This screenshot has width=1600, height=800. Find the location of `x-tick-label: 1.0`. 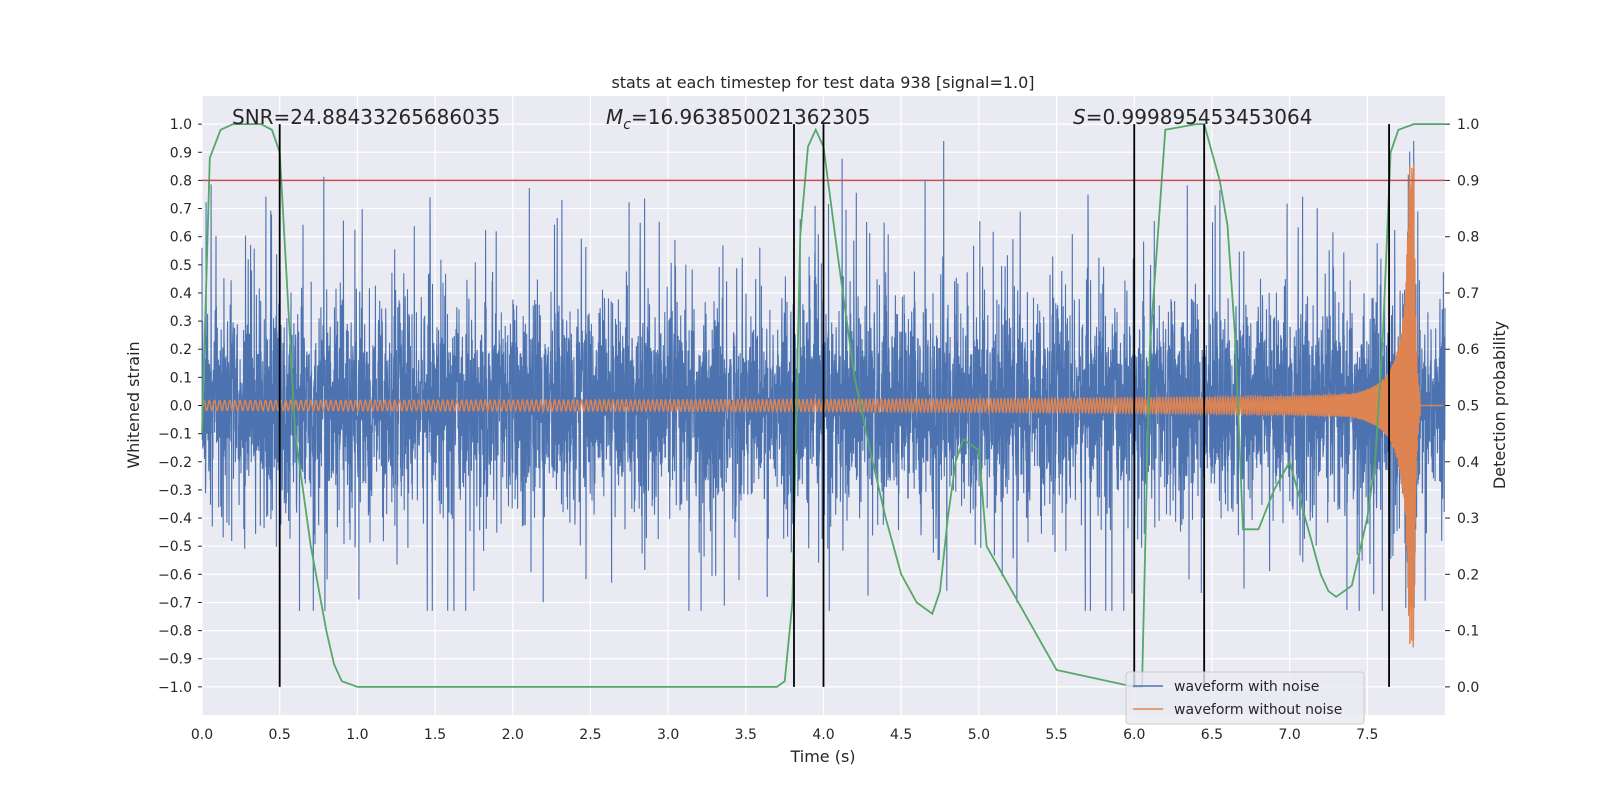

x-tick-label: 1.0 is located at coordinates (357, 735).